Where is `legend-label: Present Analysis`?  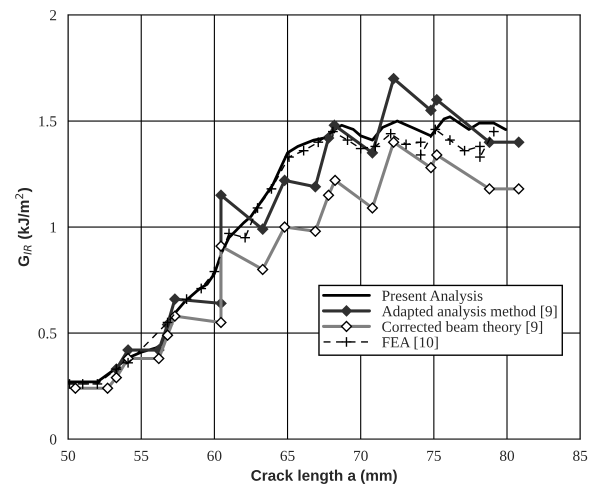
legend-label: Present Analysis is located at coordinates (432, 297).